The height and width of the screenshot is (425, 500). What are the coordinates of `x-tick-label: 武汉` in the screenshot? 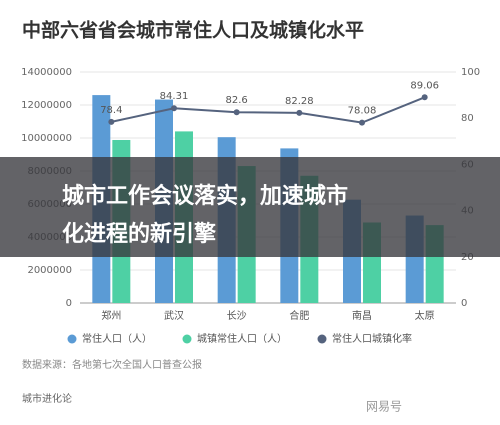 It's located at (174, 315).